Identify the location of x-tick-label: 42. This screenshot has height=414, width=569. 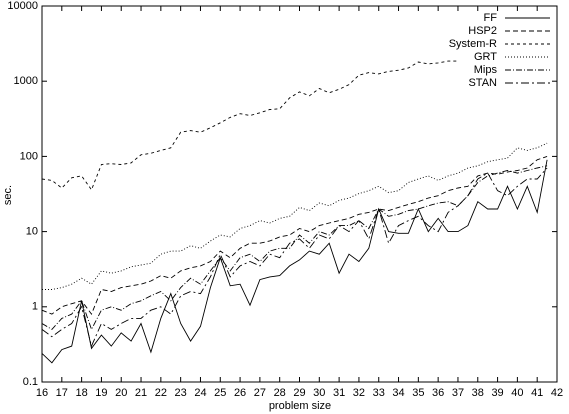
(557, 393).